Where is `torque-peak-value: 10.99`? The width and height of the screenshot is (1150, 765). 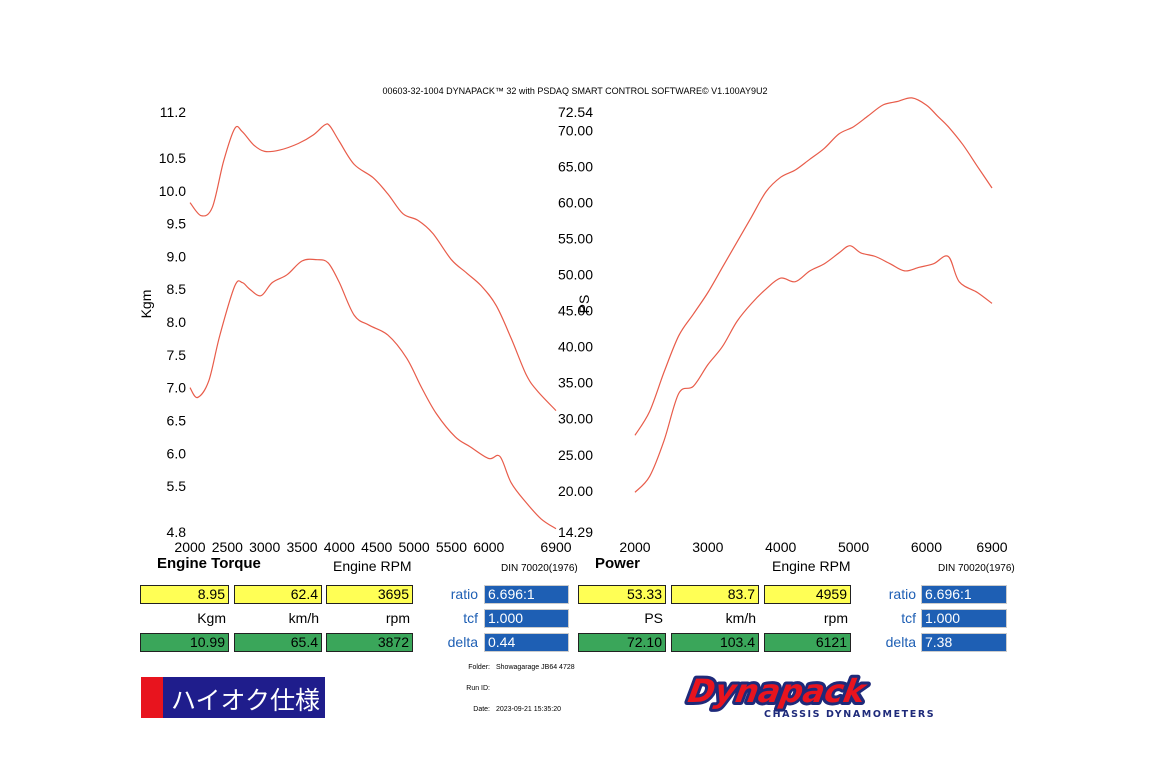 torque-peak-value: 10.99 is located at coordinates (184, 642).